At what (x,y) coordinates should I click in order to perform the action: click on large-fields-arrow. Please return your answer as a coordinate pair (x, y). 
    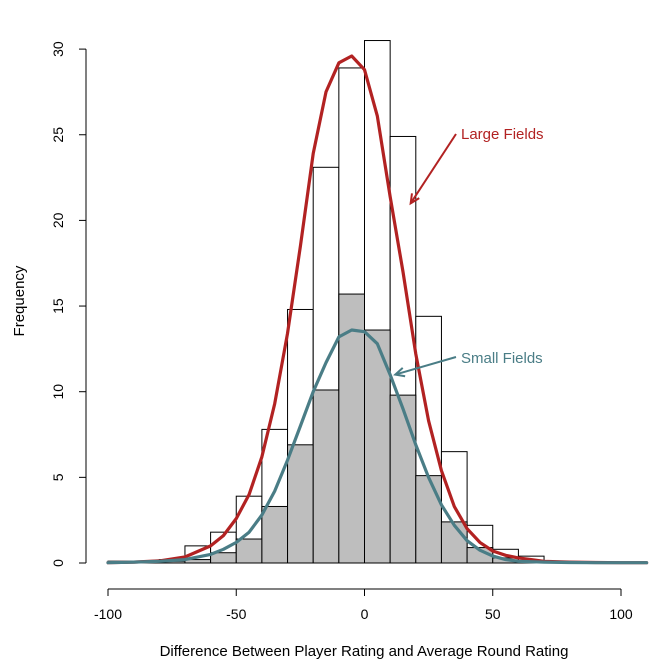
    Looking at the image, I should click on (433, 168).